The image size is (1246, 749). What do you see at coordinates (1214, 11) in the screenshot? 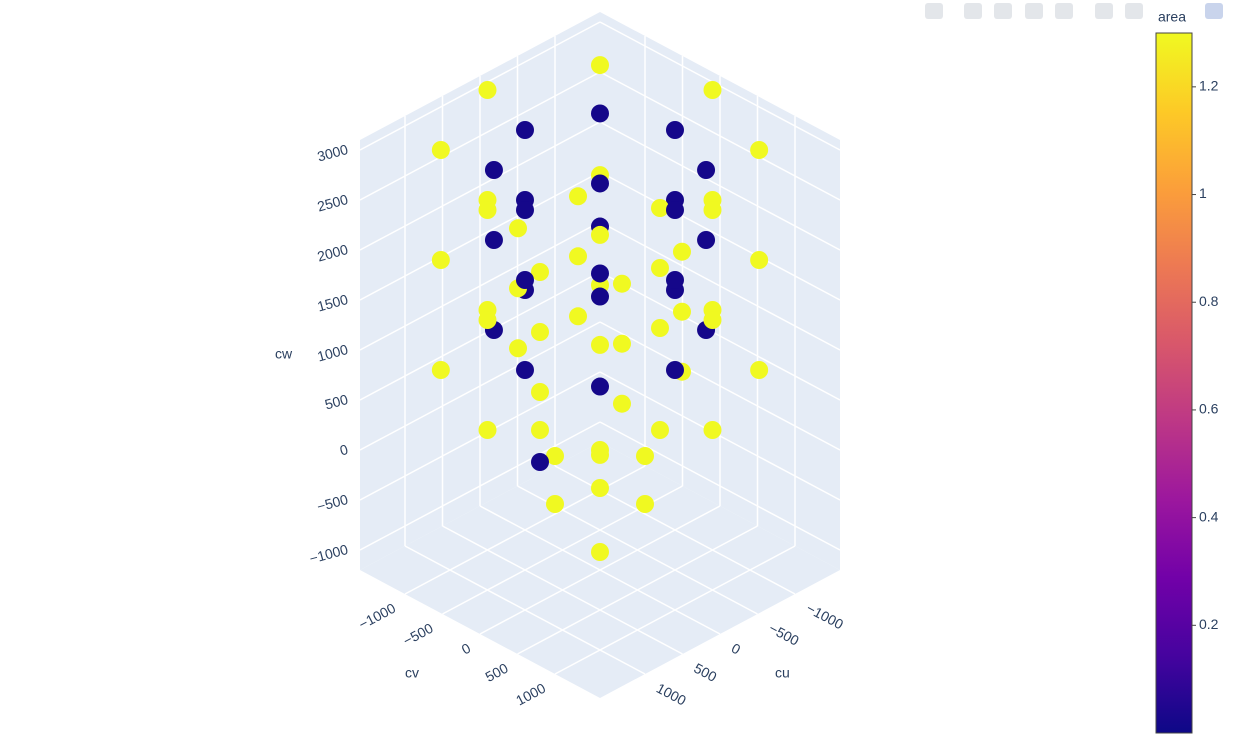
I see `modebar-logo` at bounding box center [1214, 11].